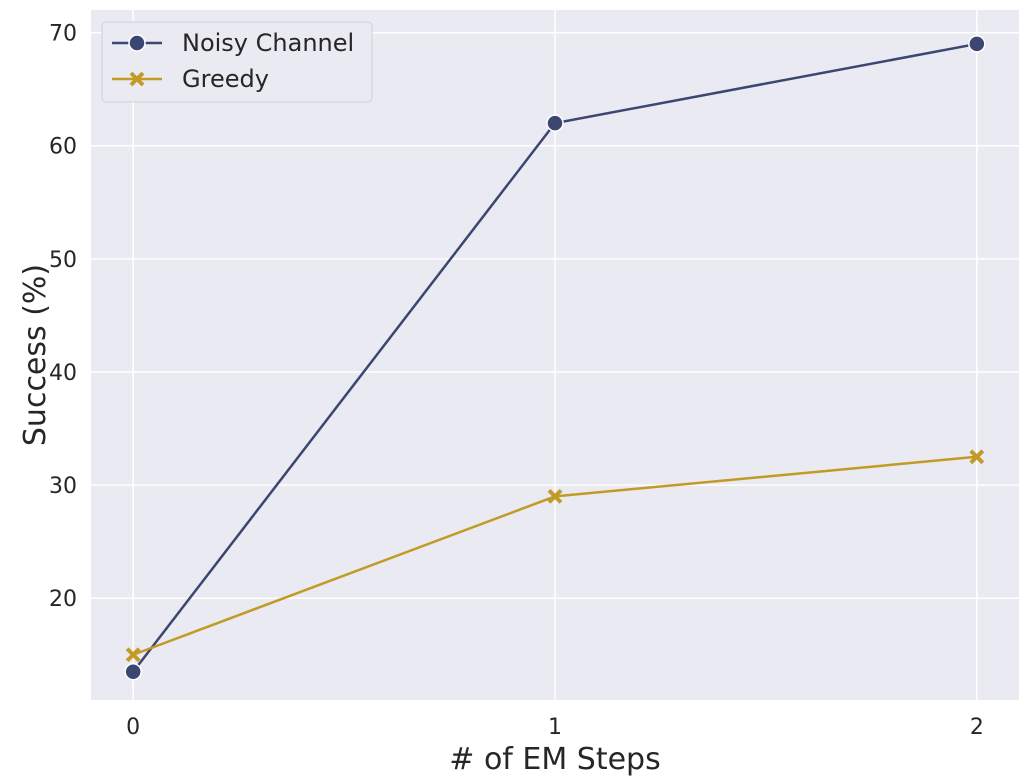 This screenshot has width=1029, height=784. What do you see at coordinates (63, 260) in the screenshot?
I see `y-tick-label: 50` at bounding box center [63, 260].